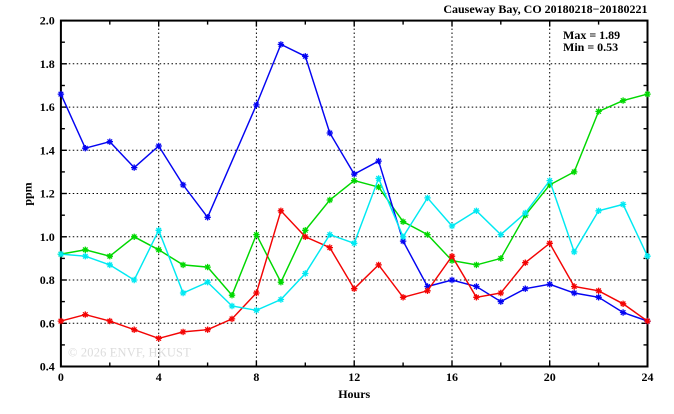 Image resolution: width=674 pixels, height=414 pixels. Describe the element at coordinates (47, 237) in the screenshot. I see `svg-text: 1.0` at that location.